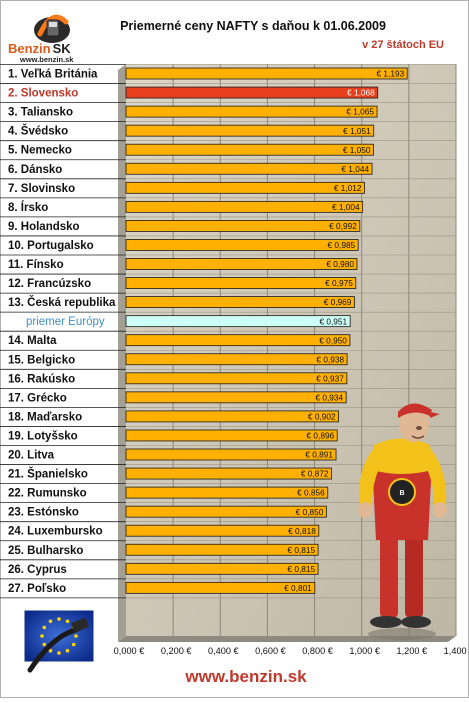 The height and width of the screenshot is (703, 469). I want to click on bar-value-label: € 0,950, so click(333, 340).